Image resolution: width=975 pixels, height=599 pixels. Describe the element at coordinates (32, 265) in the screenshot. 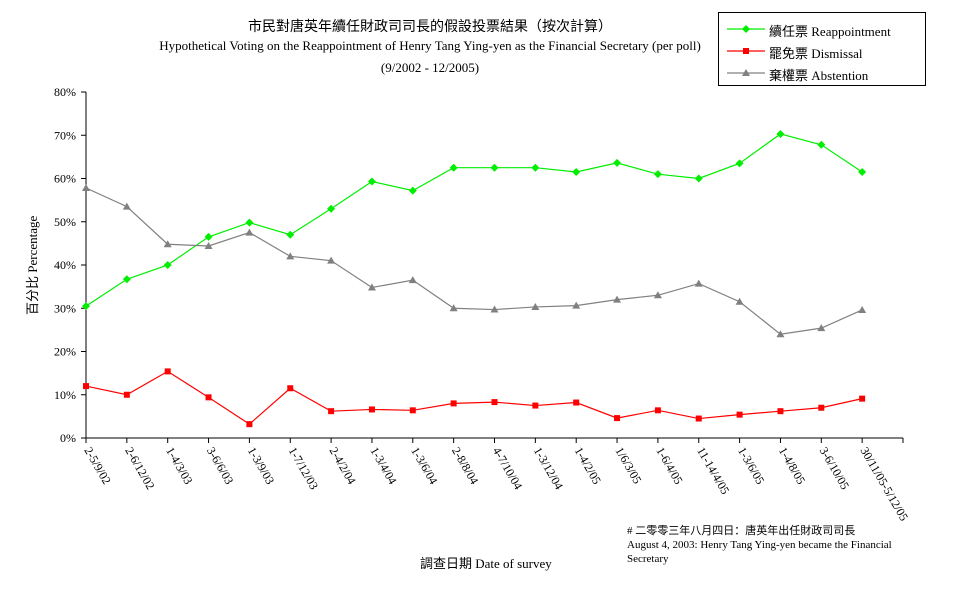

I see `y-axis-label: 百分比 Percentage` at that location.